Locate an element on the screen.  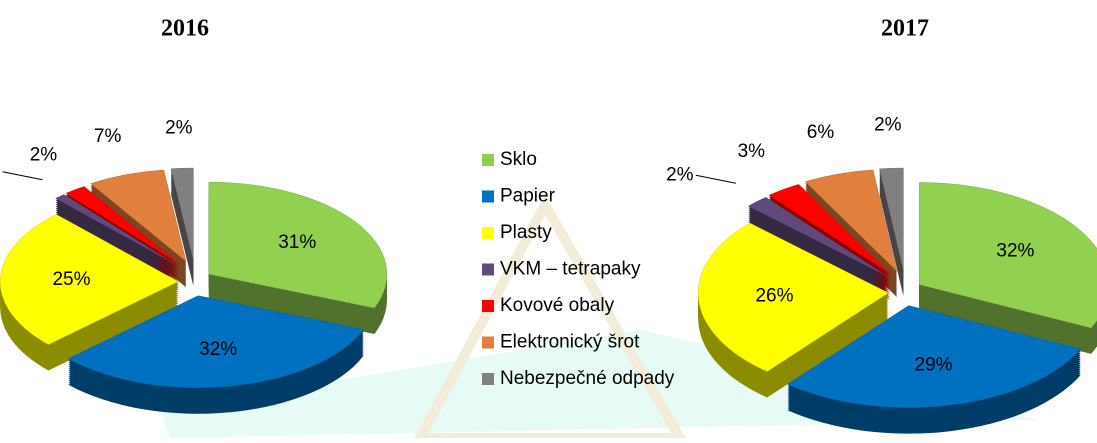
data-label: 31% is located at coordinates (297, 242).